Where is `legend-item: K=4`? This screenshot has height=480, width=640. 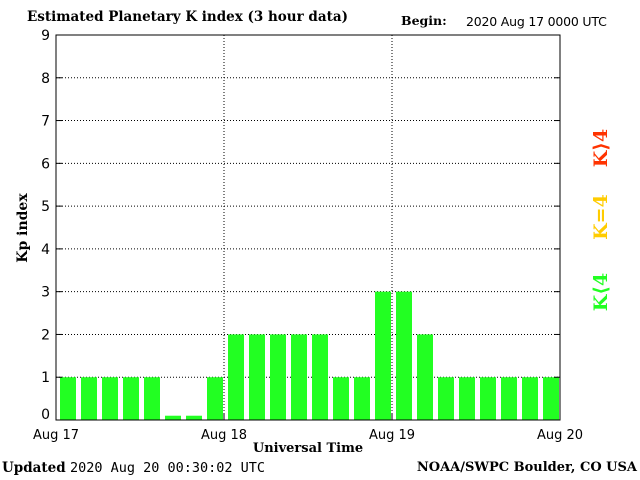
legend-item: K=4 is located at coordinates (601, 217).